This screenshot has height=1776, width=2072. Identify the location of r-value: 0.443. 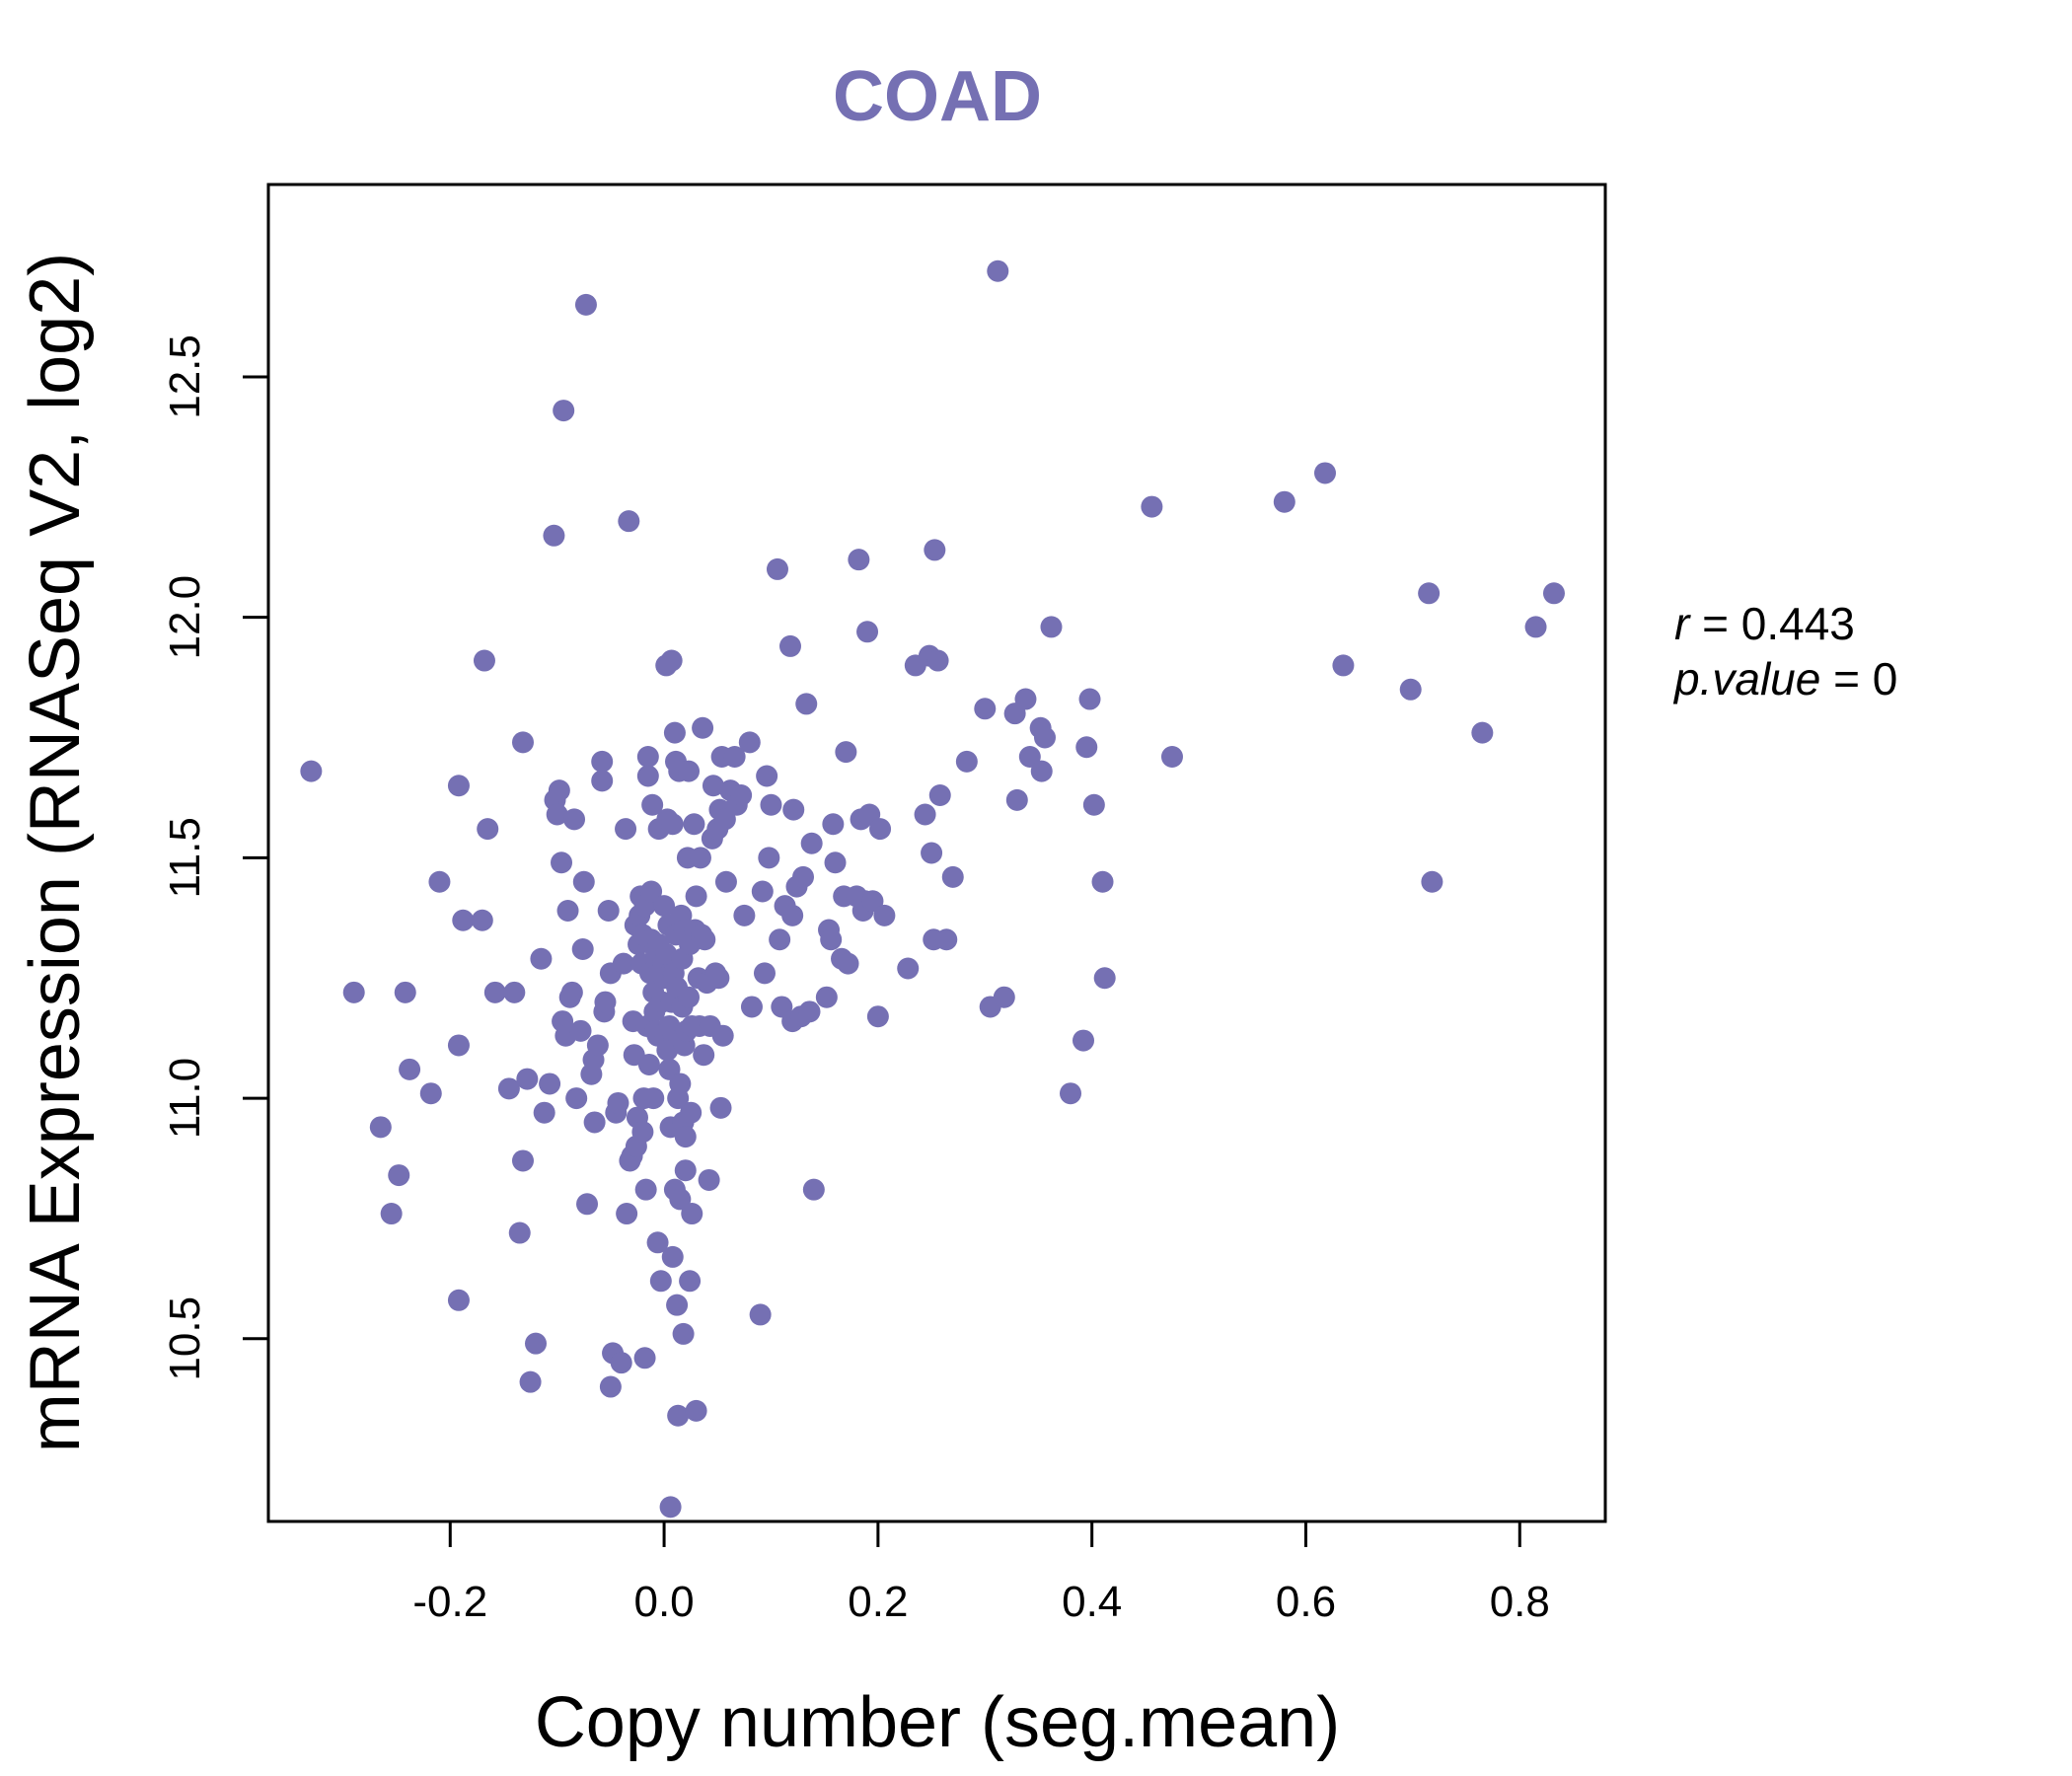
(1798, 624).